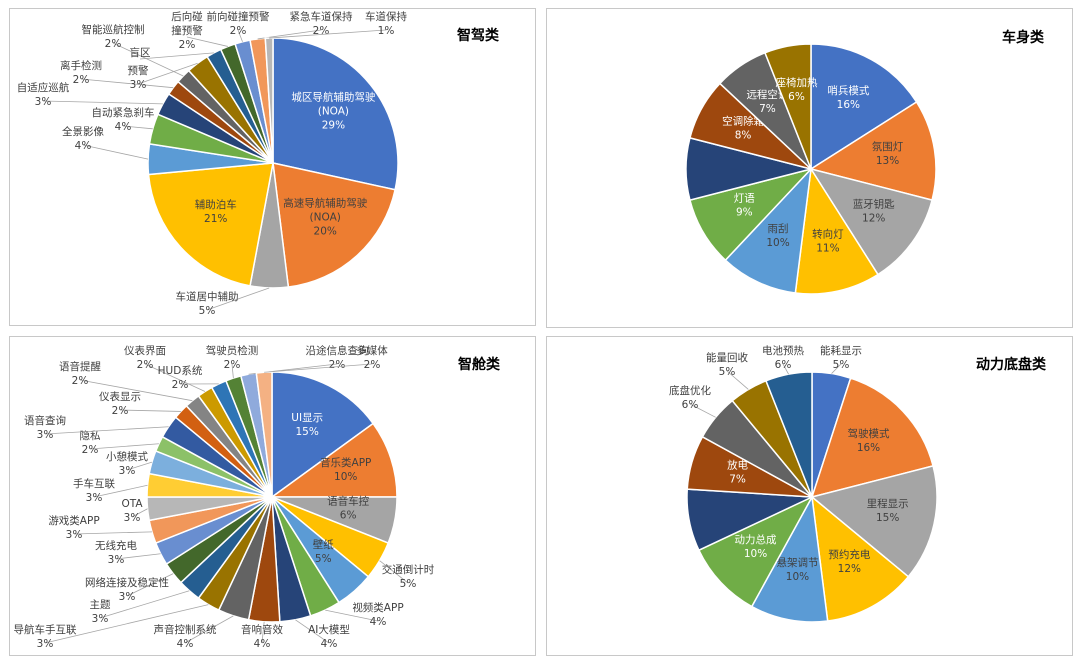 This screenshot has width=1080, height=662. Describe the element at coordinates (140, 52) in the screenshot. I see `slice-label: 盲区` at that location.